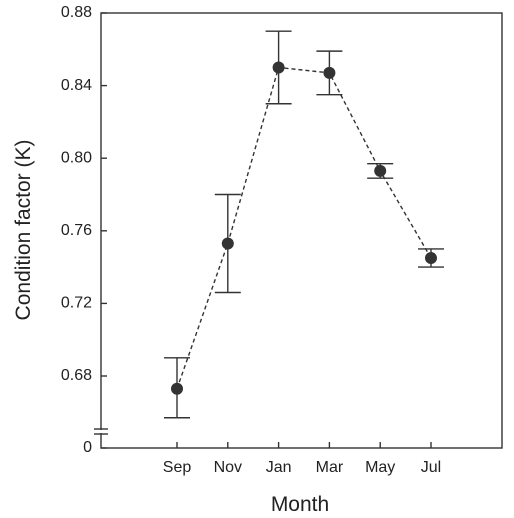 The image size is (514, 518). What do you see at coordinates (76, 303) in the screenshot?
I see `y-tick-label: 0.72` at bounding box center [76, 303].